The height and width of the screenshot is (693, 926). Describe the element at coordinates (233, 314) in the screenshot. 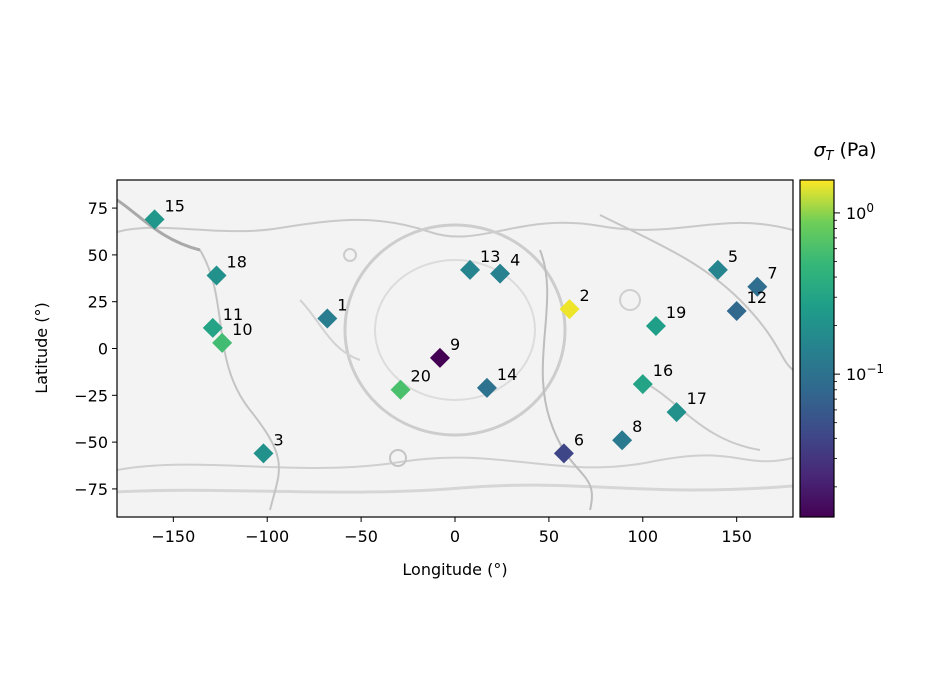

I see `point-label-11: 11` at that location.